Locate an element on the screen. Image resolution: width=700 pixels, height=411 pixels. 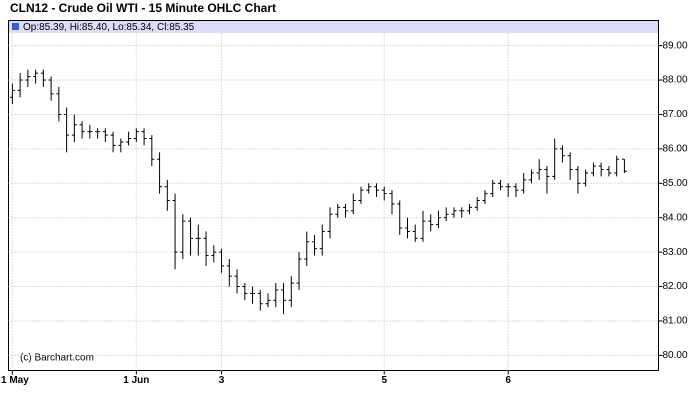
x-tick-label: 1 May is located at coordinates (15, 380).